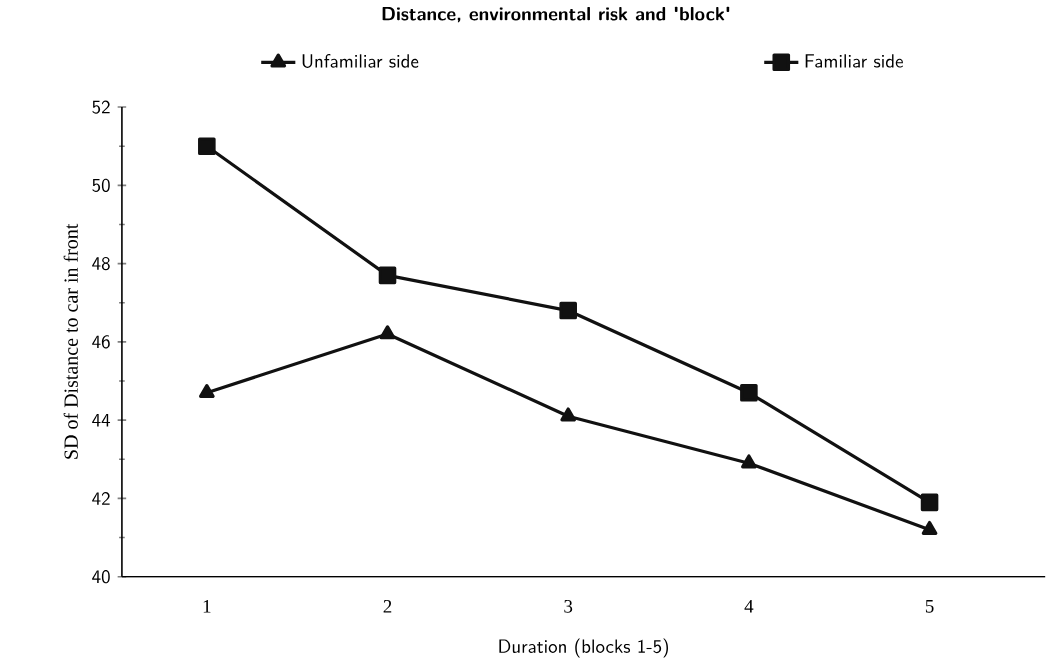  Describe the element at coordinates (583, 648) in the screenshot. I see `x-axis-title: Duration (blocks 1-5)` at that location.